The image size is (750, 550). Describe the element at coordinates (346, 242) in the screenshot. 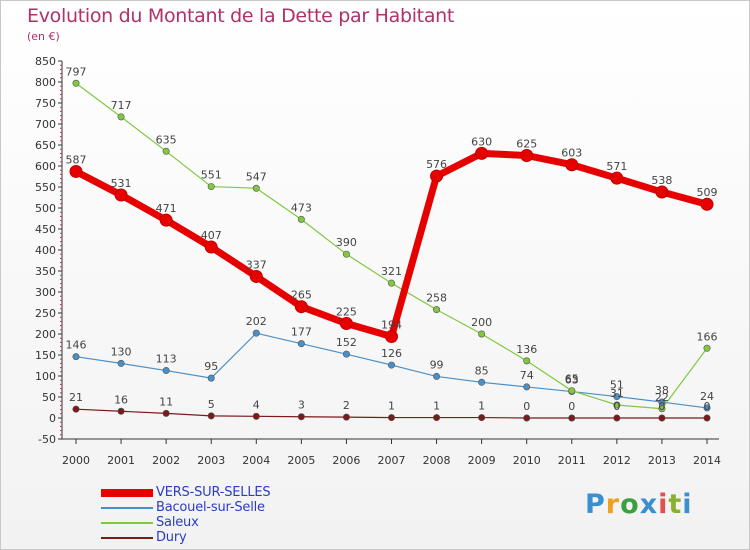

I see `data-label-saleux: 390` at that location.